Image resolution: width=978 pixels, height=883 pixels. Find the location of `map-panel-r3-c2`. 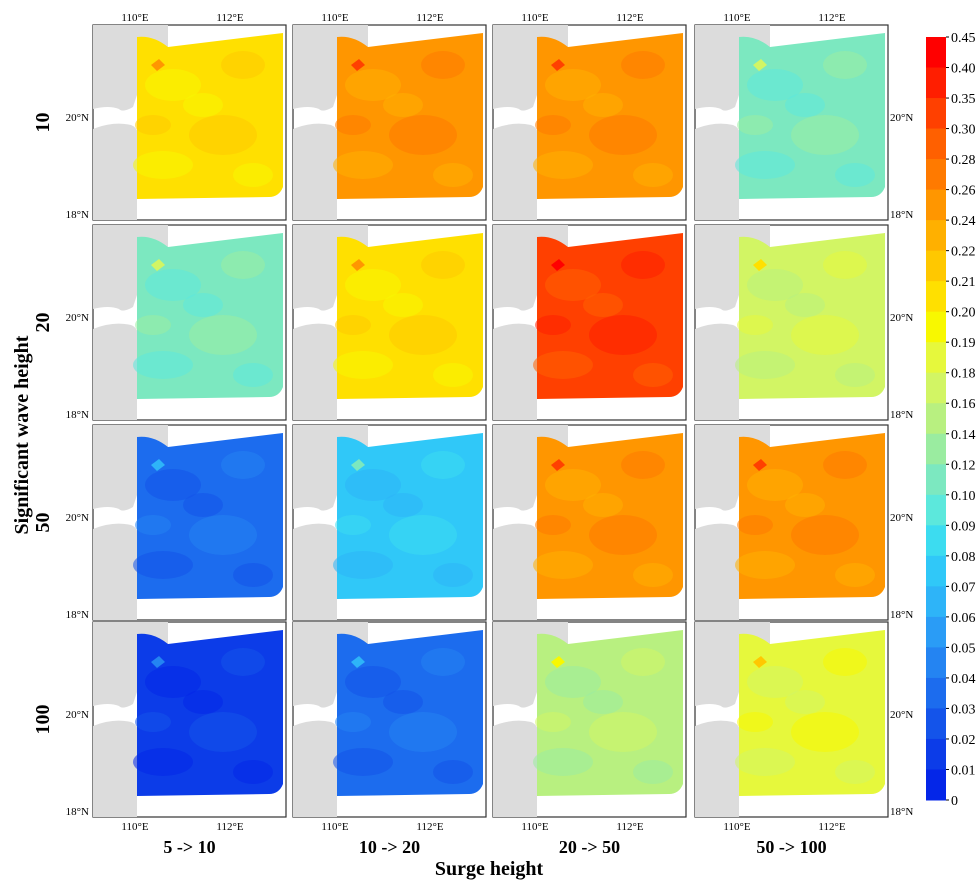

map-panel-r3-c2 is located at coordinates (389, 522).